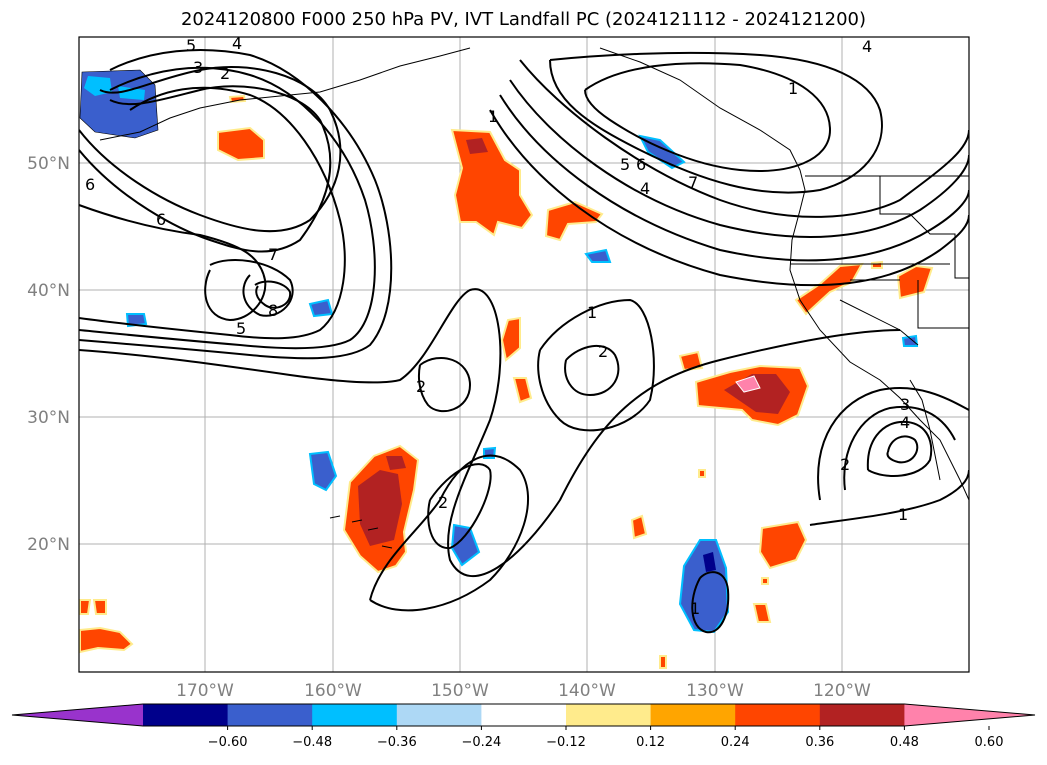  What do you see at coordinates (566, 742) in the screenshot?
I see `colorbar-tick-label: −0.12` at bounding box center [566, 742].